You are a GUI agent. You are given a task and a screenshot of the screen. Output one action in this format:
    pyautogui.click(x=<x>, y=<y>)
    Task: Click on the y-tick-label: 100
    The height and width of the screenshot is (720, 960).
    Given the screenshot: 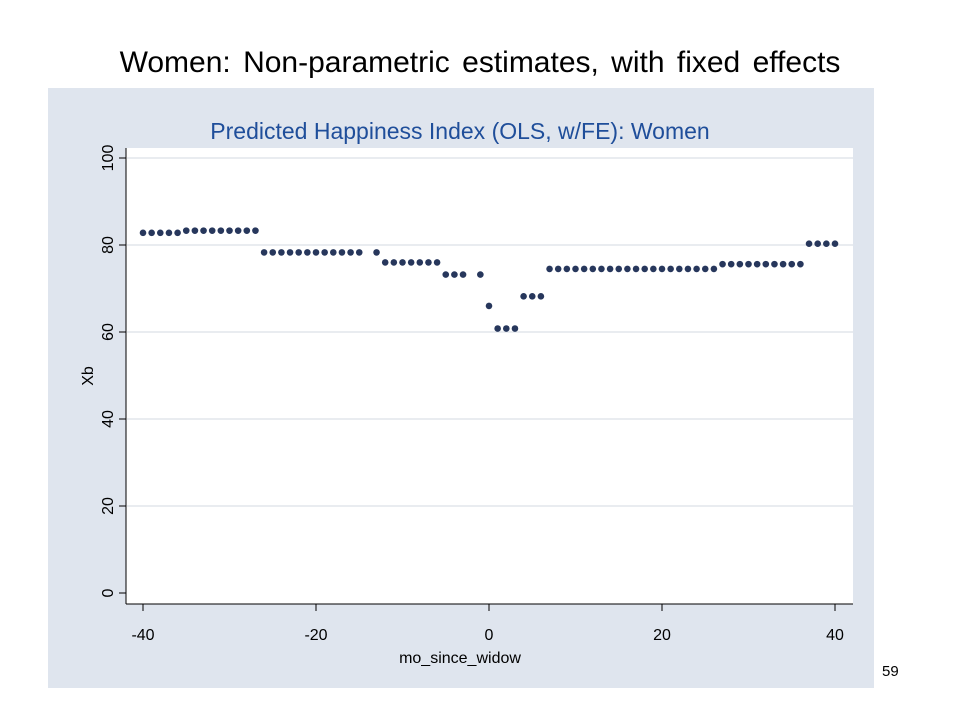 What is the action you would take?
    pyautogui.click(x=108, y=158)
    